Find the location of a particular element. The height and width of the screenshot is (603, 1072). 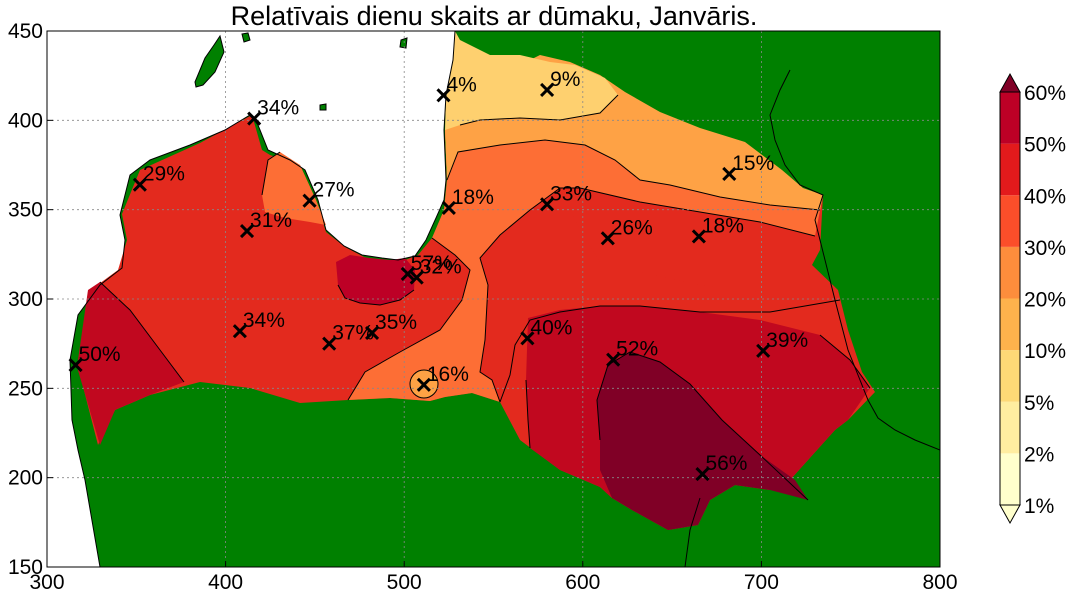

station-value-label: 40% is located at coordinates (551, 327).